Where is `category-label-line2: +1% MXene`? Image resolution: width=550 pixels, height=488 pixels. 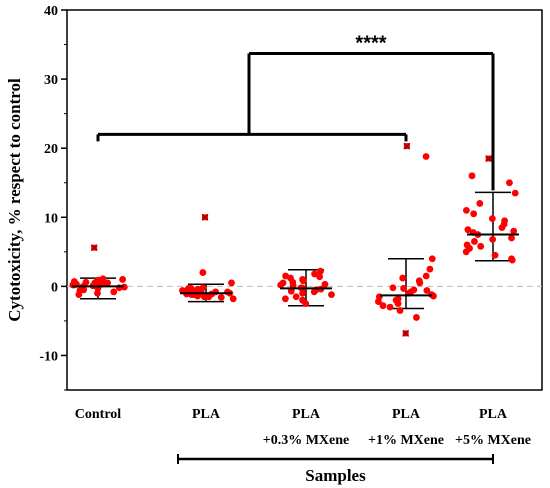
category-label-line2: +1% MXene is located at coordinates (406, 440).